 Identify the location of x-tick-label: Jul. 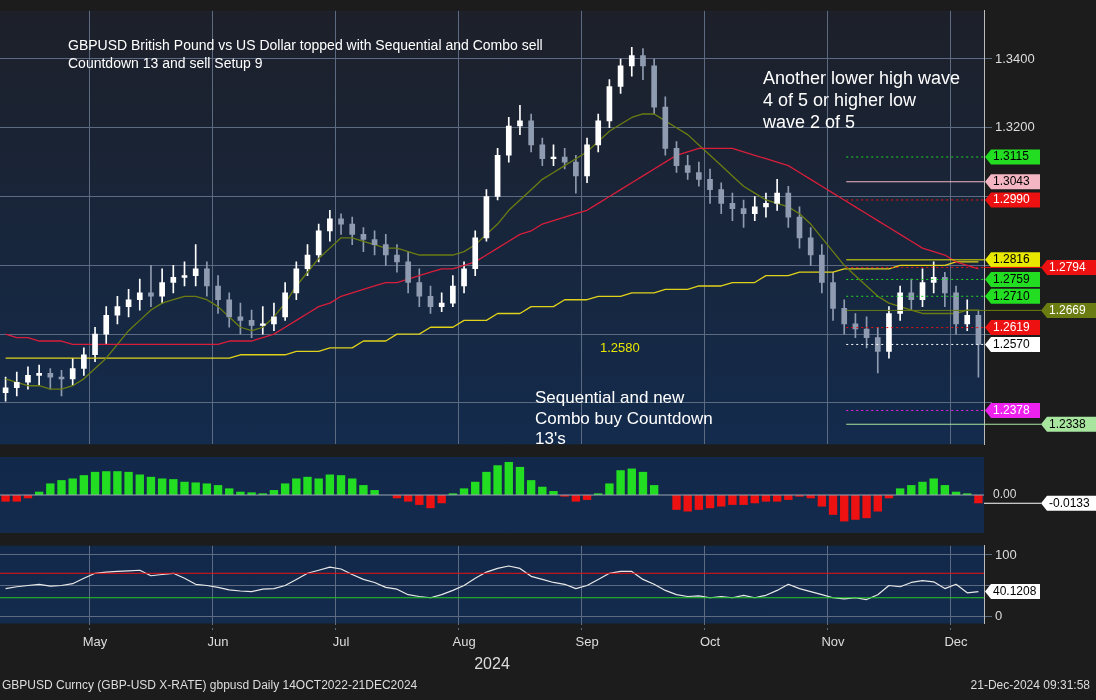
(341, 641).